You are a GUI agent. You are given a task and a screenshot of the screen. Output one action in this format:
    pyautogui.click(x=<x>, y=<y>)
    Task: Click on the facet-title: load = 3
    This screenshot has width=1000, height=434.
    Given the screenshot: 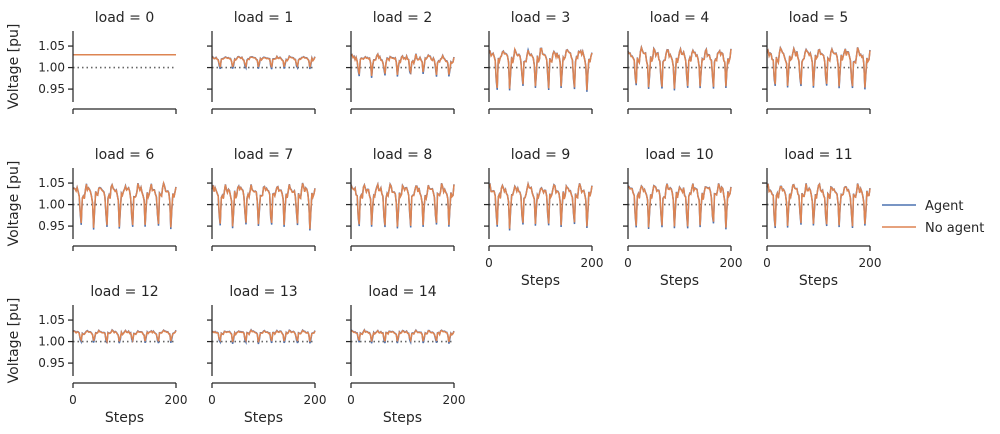 What is the action you would take?
    pyautogui.click(x=540, y=18)
    